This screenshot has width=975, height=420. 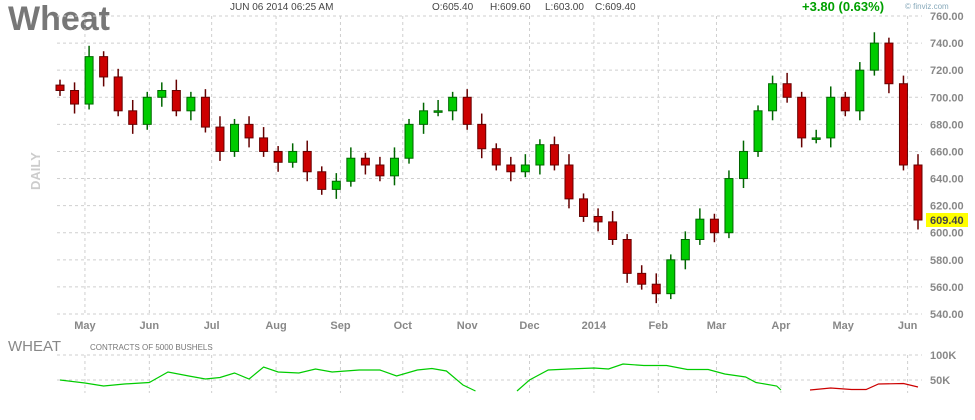 What do you see at coordinates (340, 326) in the screenshot?
I see `x-tick-label: Sep` at bounding box center [340, 326].